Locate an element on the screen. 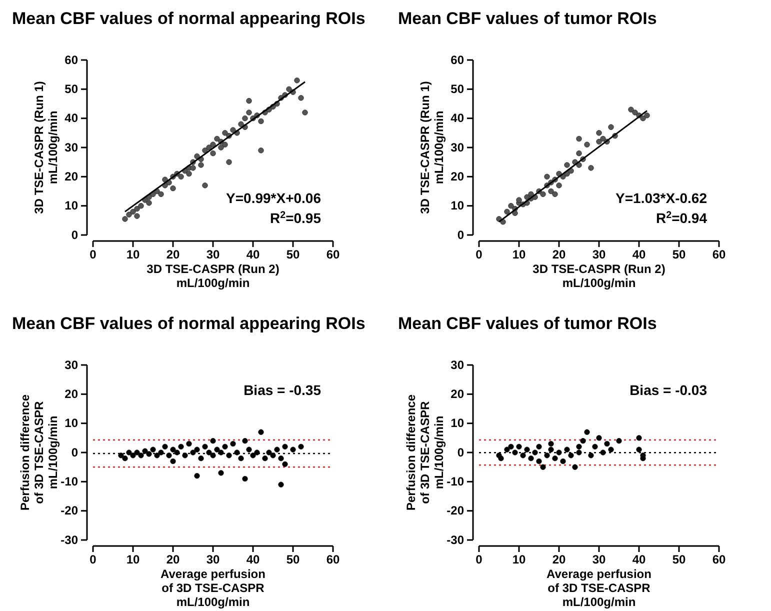 The height and width of the screenshot is (611, 771). annotation: R$^{2}$=0.94 is located at coordinates (682, 218).